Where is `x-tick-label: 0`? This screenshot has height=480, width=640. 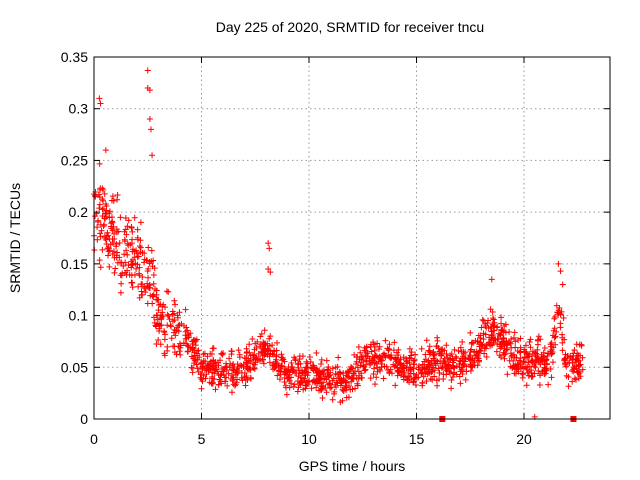
x-tick-label: 0 is located at coordinates (94, 439).